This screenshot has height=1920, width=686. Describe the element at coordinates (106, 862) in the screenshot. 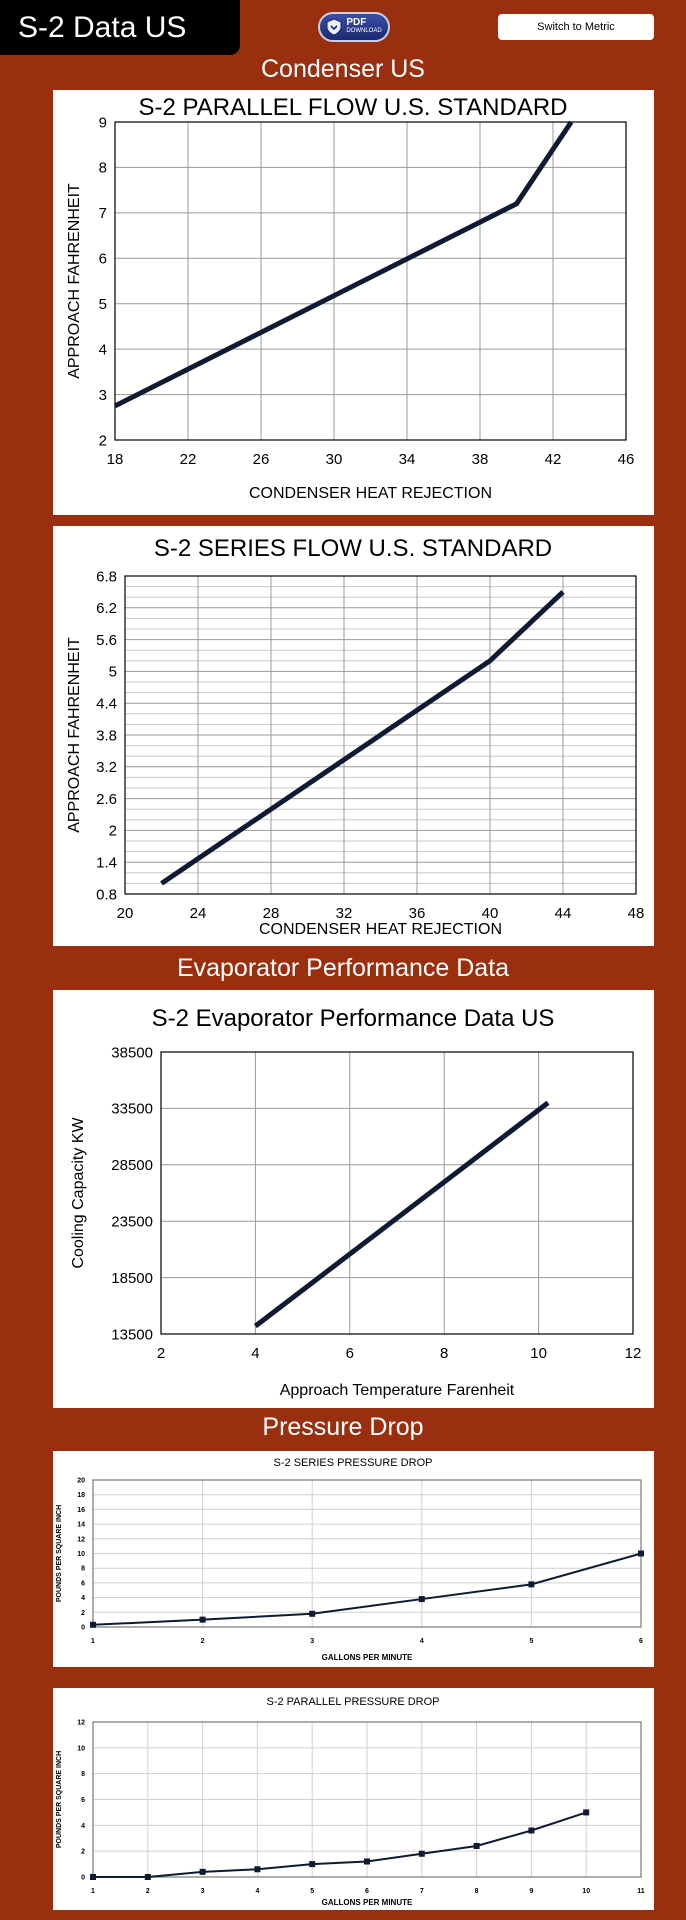

I see `y-tick-label: 1.4` at that location.